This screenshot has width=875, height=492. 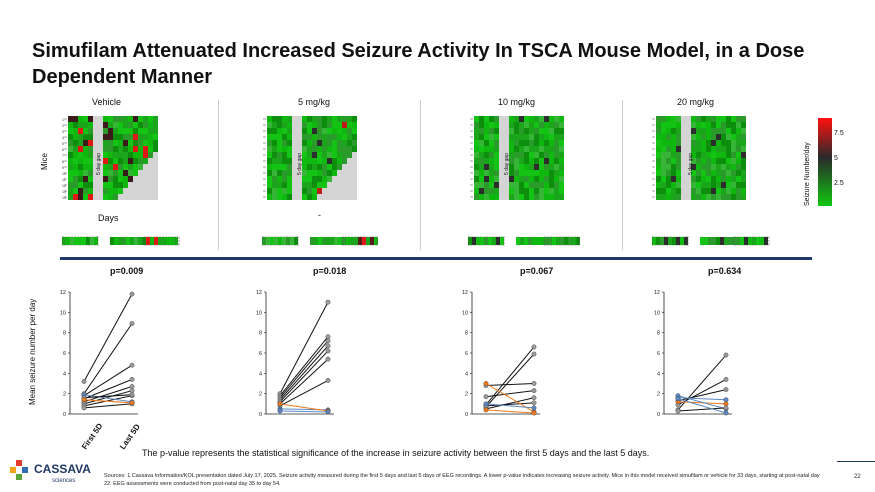 I want to click on heatmap-10mg, so click(x=517, y=158).